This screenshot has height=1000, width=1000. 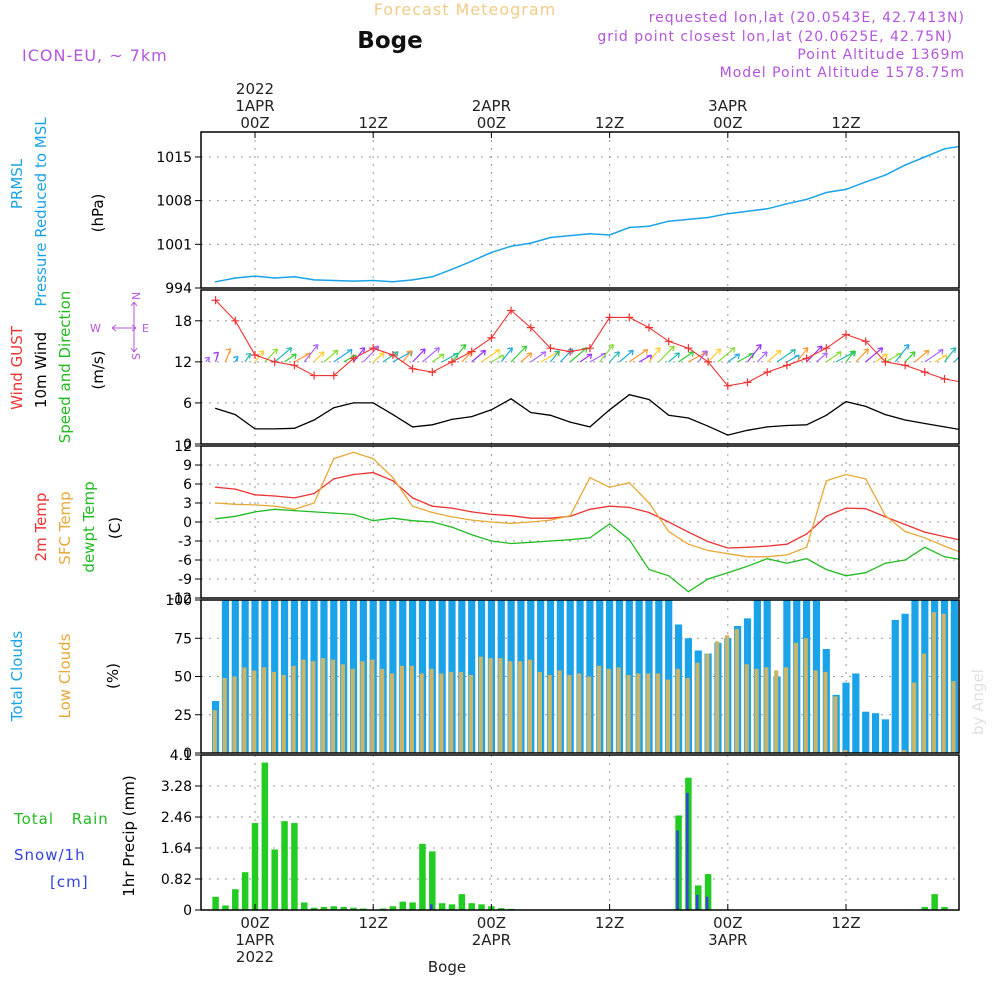 What do you see at coordinates (580, 676) in the screenshot?
I see `clouds-frame` at bounding box center [580, 676].